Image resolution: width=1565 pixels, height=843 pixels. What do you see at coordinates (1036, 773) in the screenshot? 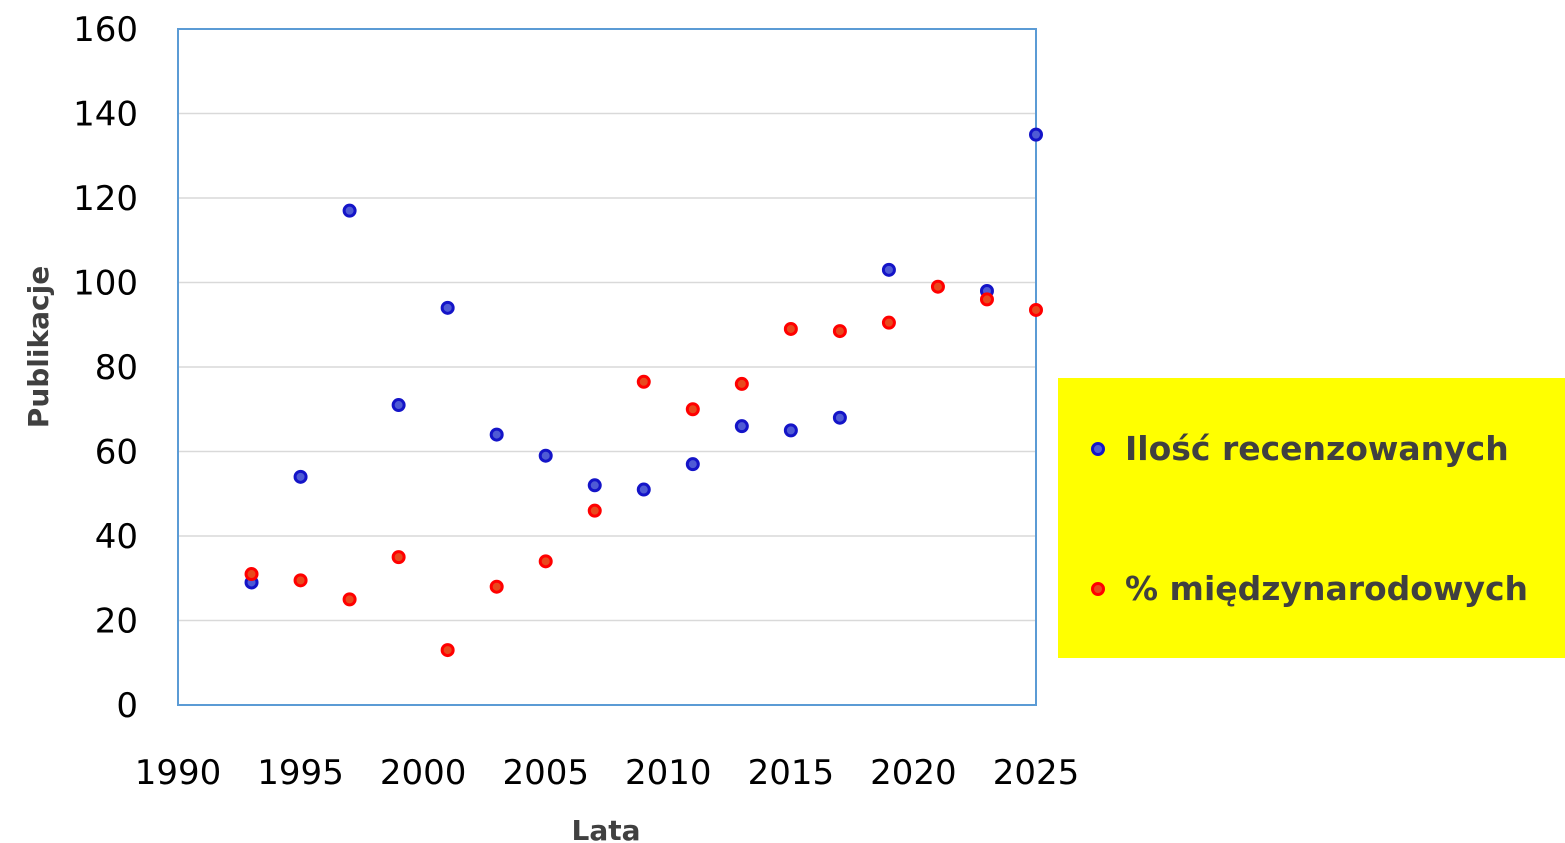
I see `x-tick-label: 2025` at bounding box center [1036, 773].